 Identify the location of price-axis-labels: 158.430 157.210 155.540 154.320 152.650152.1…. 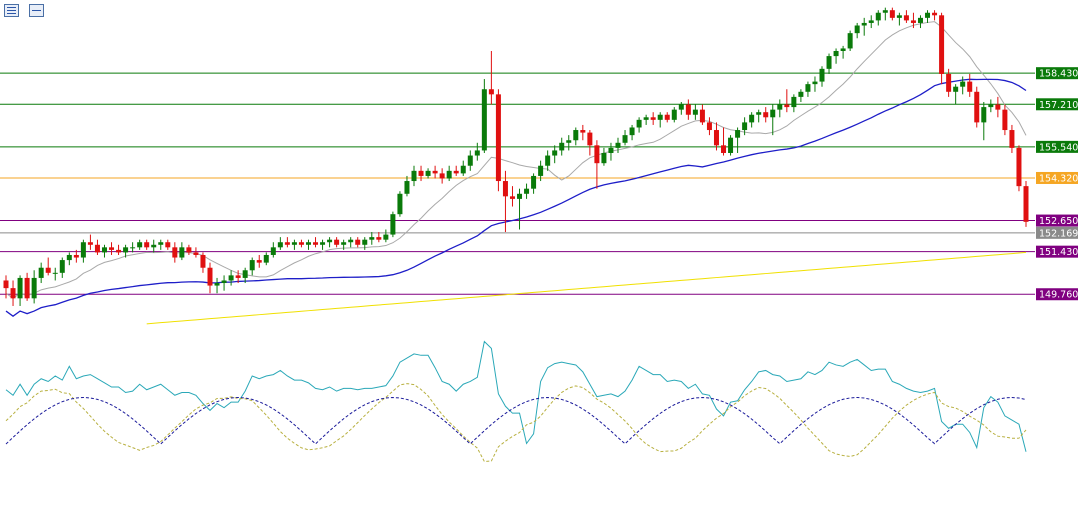
(1057, 184).